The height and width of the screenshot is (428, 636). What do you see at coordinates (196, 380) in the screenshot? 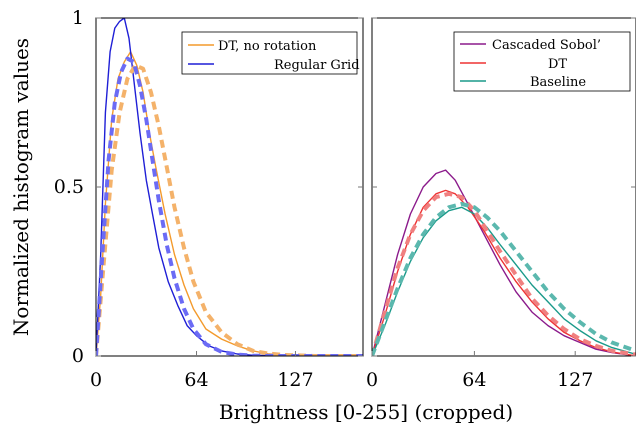
I see `panel-0-x-tick-label: 64` at bounding box center [196, 380].